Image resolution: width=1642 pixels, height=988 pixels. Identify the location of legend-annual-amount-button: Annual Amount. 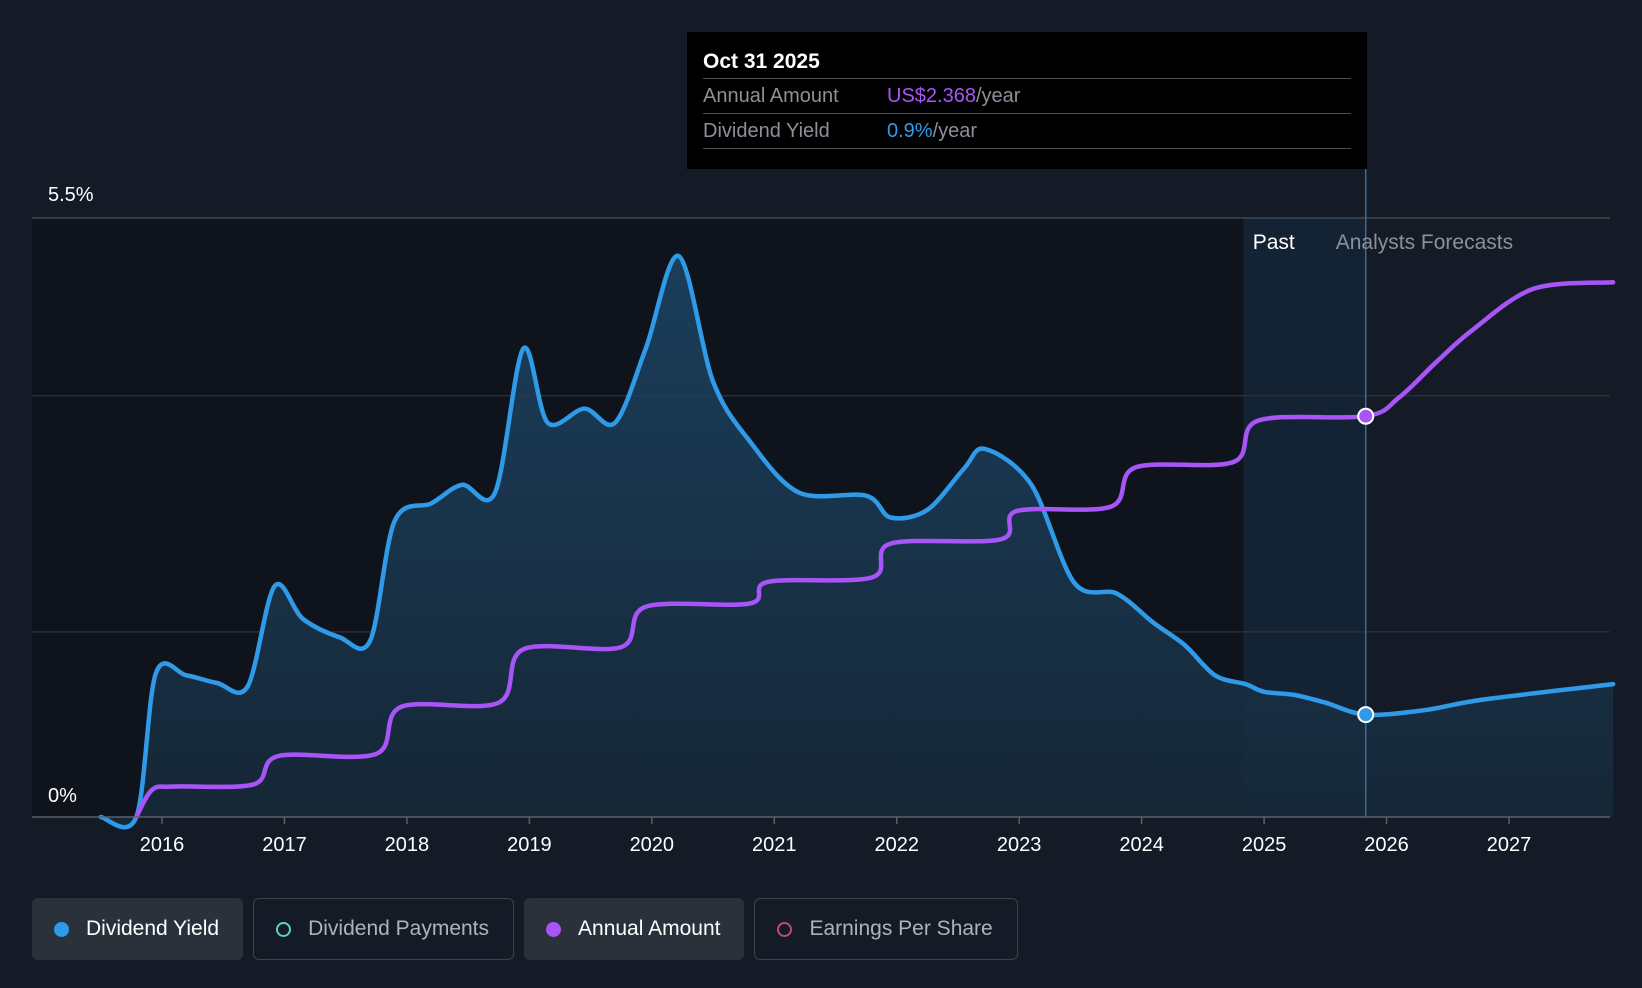
(634, 929).